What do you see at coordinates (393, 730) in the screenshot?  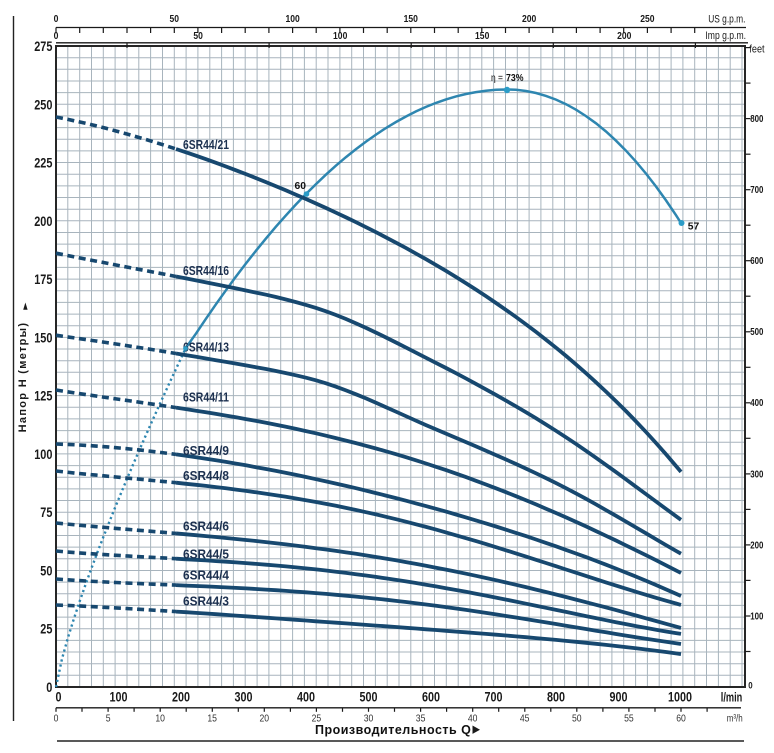 I see `svg-text: Производительность Q` at bounding box center [393, 730].